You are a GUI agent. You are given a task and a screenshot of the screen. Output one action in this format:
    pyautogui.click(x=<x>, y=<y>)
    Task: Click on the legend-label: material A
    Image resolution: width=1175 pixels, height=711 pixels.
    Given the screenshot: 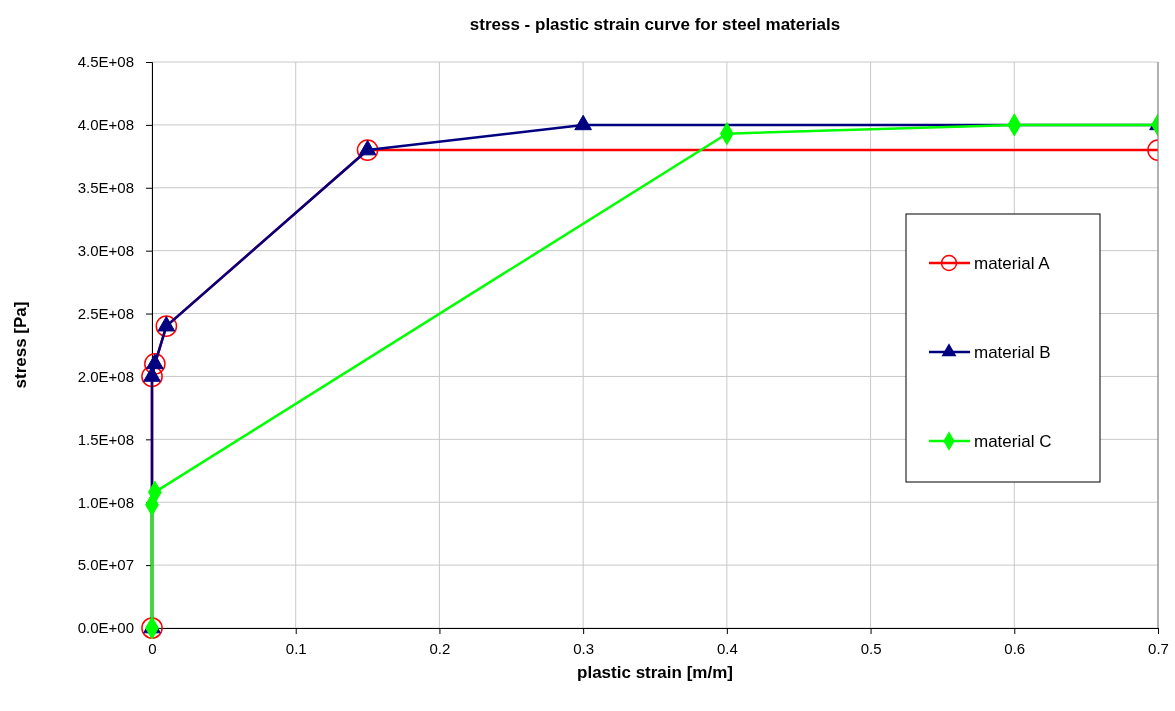 What is the action you would take?
    pyautogui.click(x=1012, y=263)
    